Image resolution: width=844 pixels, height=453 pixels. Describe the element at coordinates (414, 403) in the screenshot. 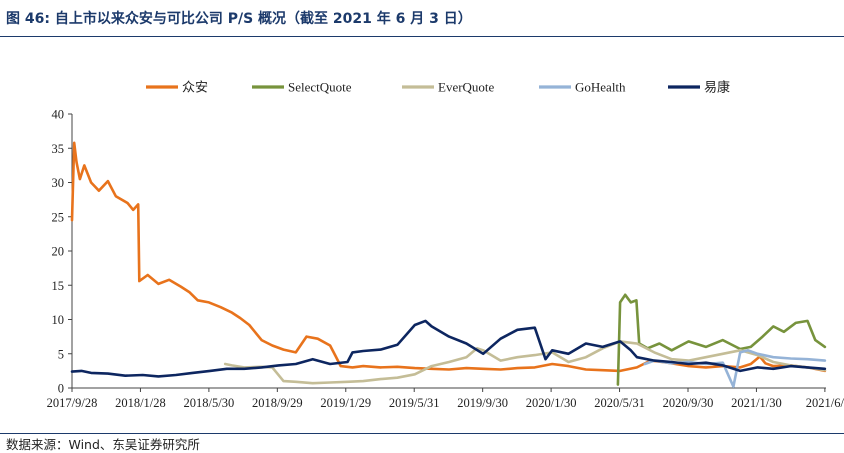

I see `x-tick-label: 2019/5/31` at that location.